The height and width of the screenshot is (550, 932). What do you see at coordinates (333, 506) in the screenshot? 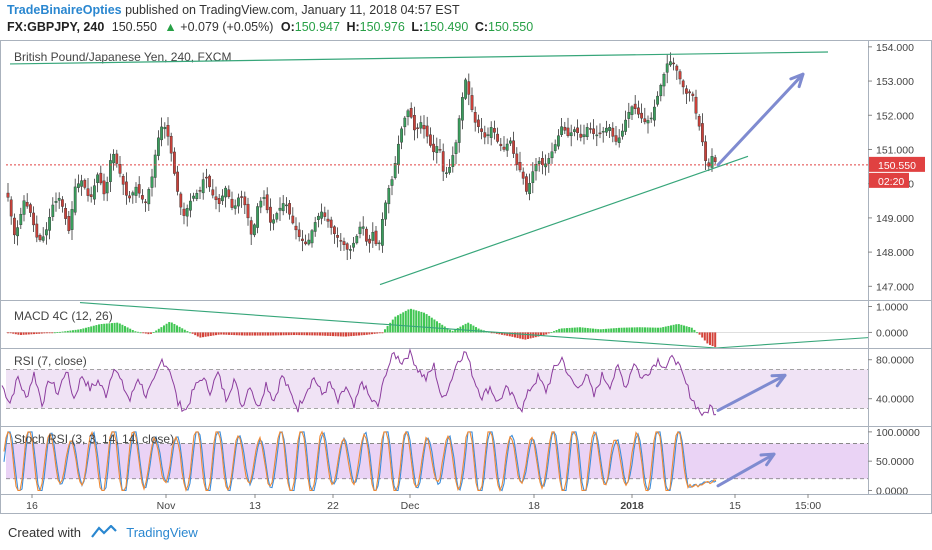
I see `time-tick-label: 22` at bounding box center [333, 506].